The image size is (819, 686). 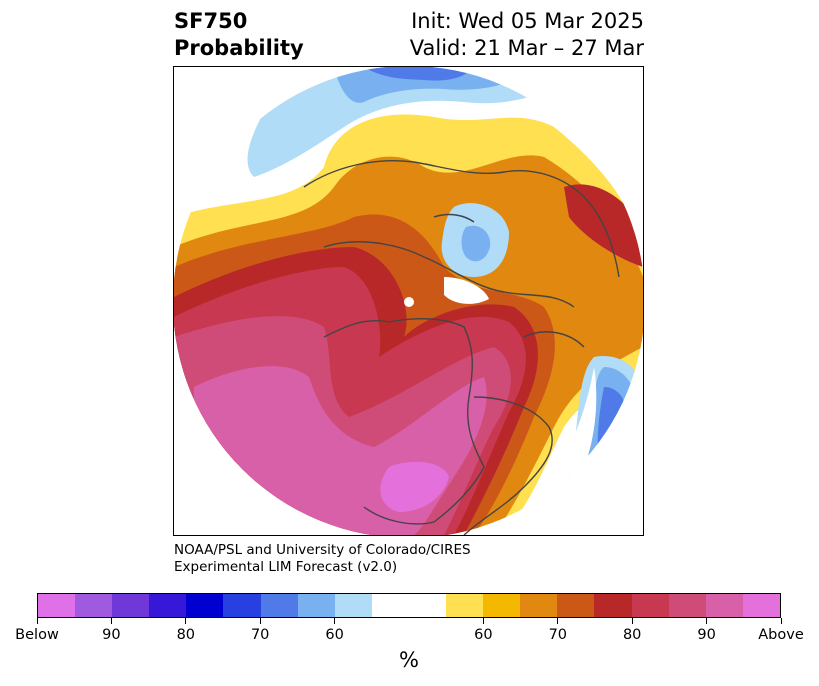 I want to click on north-pole-marker, so click(x=409, y=302).